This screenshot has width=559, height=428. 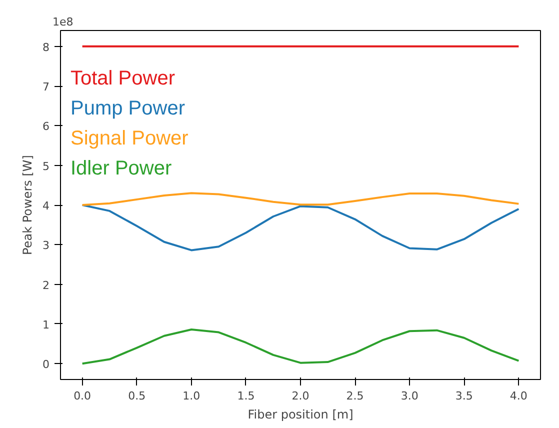 I want to click on y-tick-label: 4, so click(x=46, y=206).